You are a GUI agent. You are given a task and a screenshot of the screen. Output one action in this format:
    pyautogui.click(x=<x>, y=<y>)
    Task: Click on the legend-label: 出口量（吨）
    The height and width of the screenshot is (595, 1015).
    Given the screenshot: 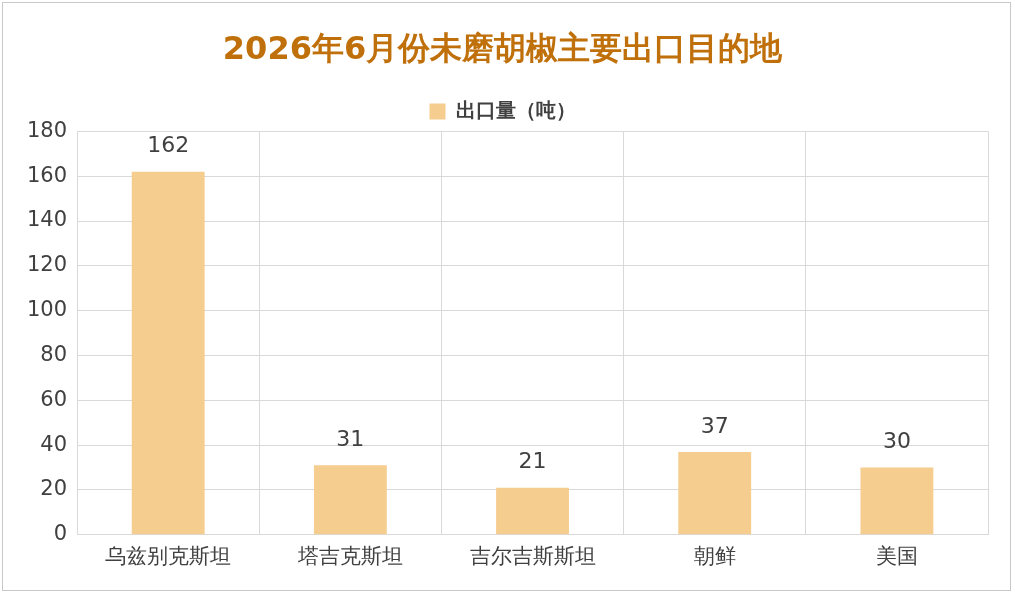 What is the action you would take?
    pyautogui.click(x=515, y=109)
    